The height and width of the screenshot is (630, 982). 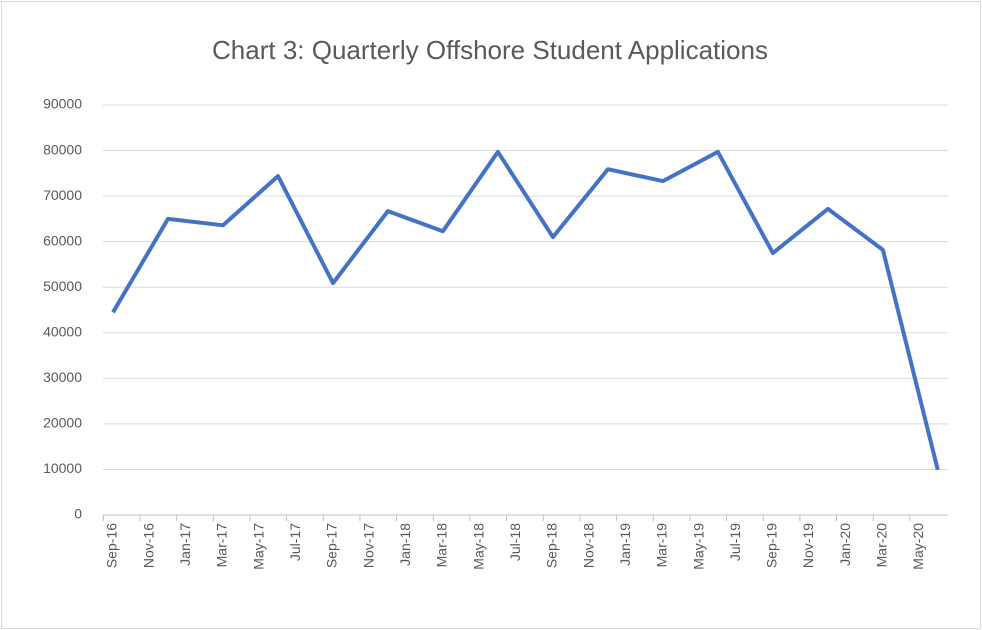 I want to click on x-tick-label: Jan-17, so click(x=185, y=544).